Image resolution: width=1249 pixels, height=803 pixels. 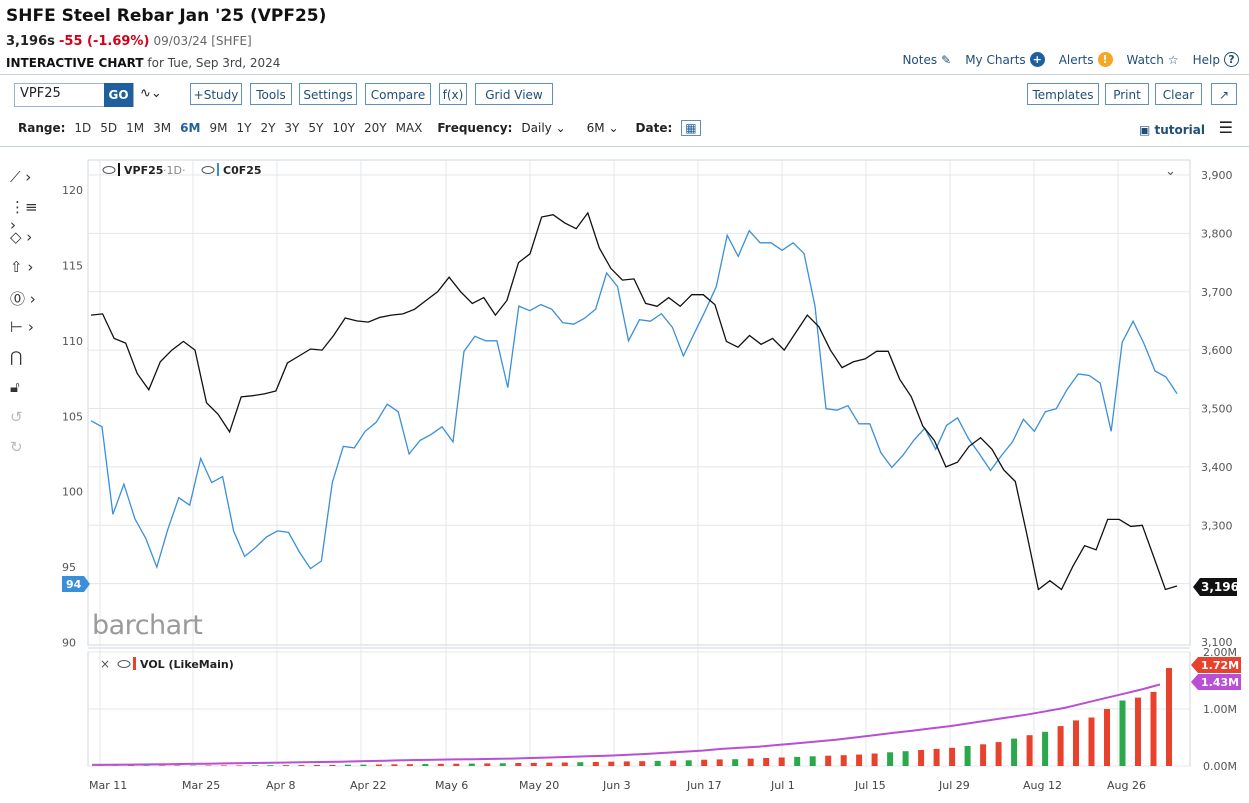 I want to click on right-axis-tick: 3,100, so click(x=1217, y=642).